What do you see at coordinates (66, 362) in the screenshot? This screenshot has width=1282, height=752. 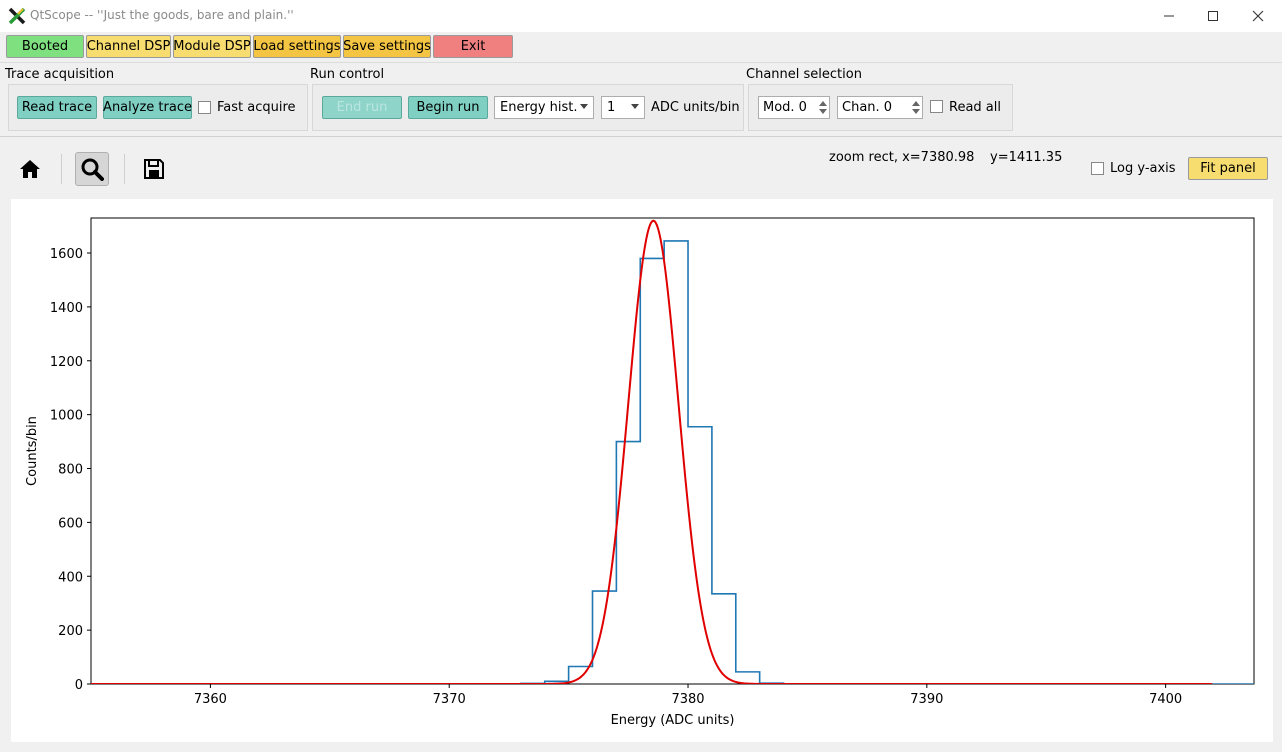 I see `y-tick-label: 1200` at bounding box center [66, 362].